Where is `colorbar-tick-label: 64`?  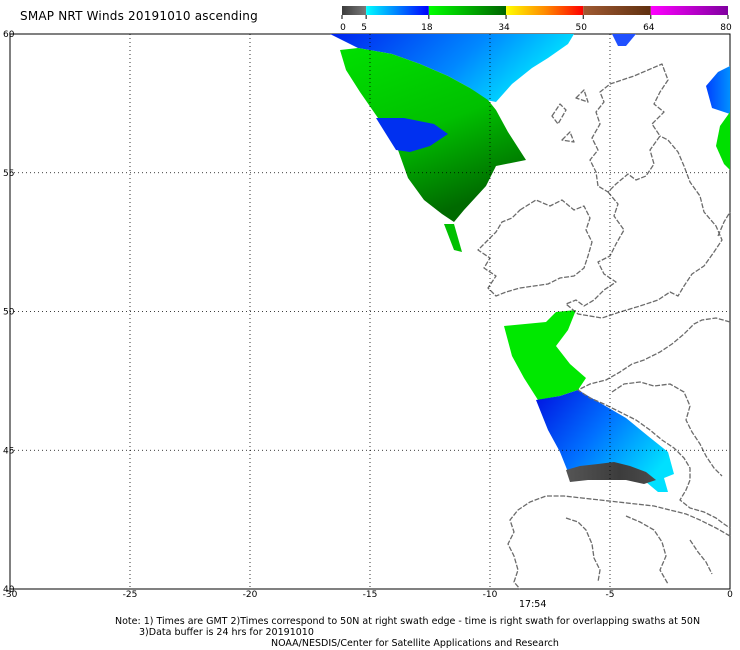 colorbar-tick-label: 64 is located at coordinates (649, 28).